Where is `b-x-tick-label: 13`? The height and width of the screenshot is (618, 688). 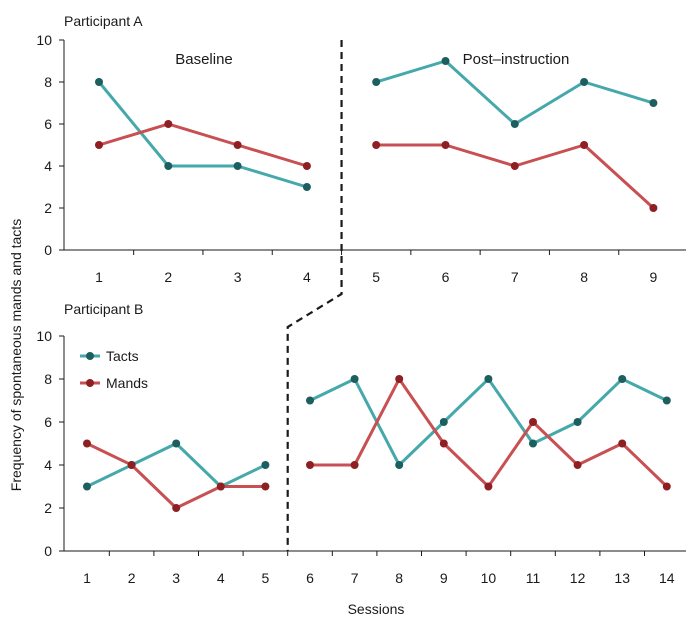
b-x-tick-label: 13 is located at coordinates (622, 578).